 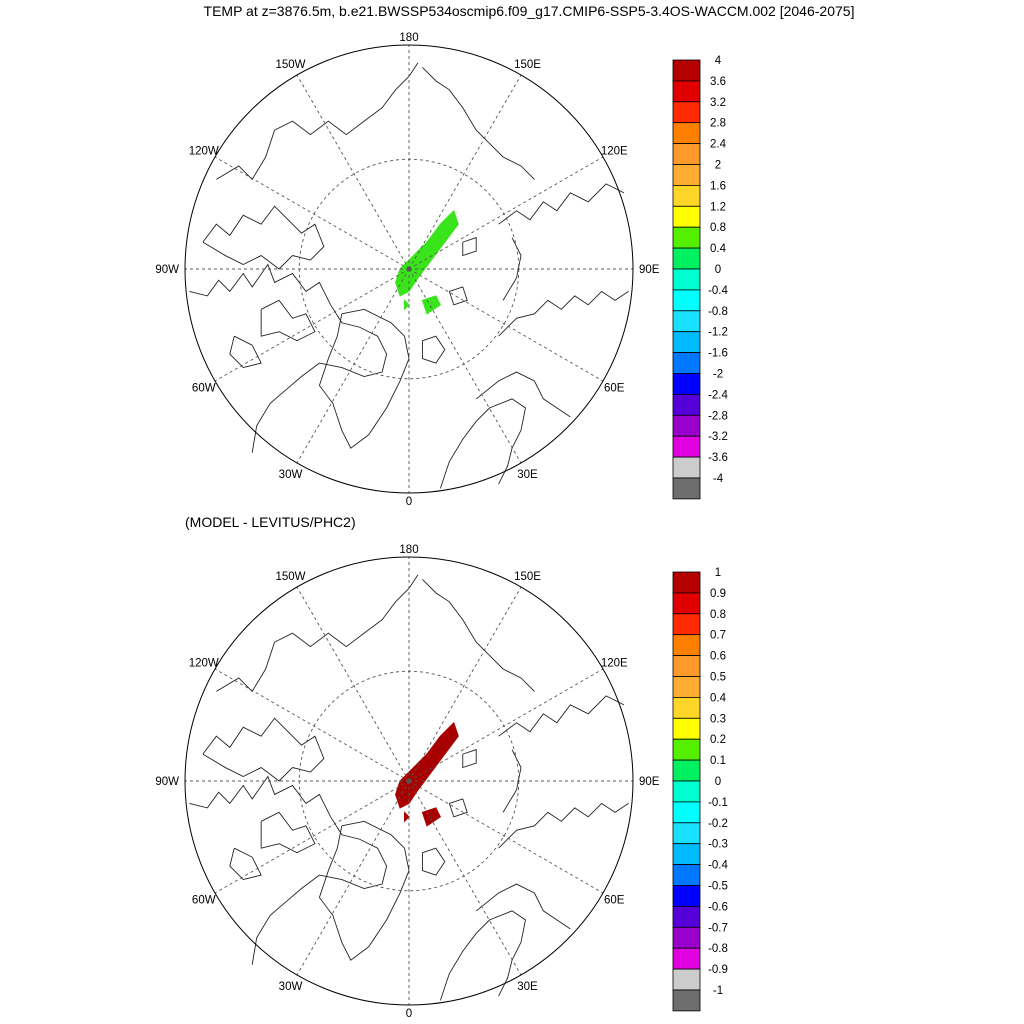 What do you see at coordinates (718, 333) in the screenshot?
I see `colorbar-tick-label: -1.2` at bounding box center [718, 333].